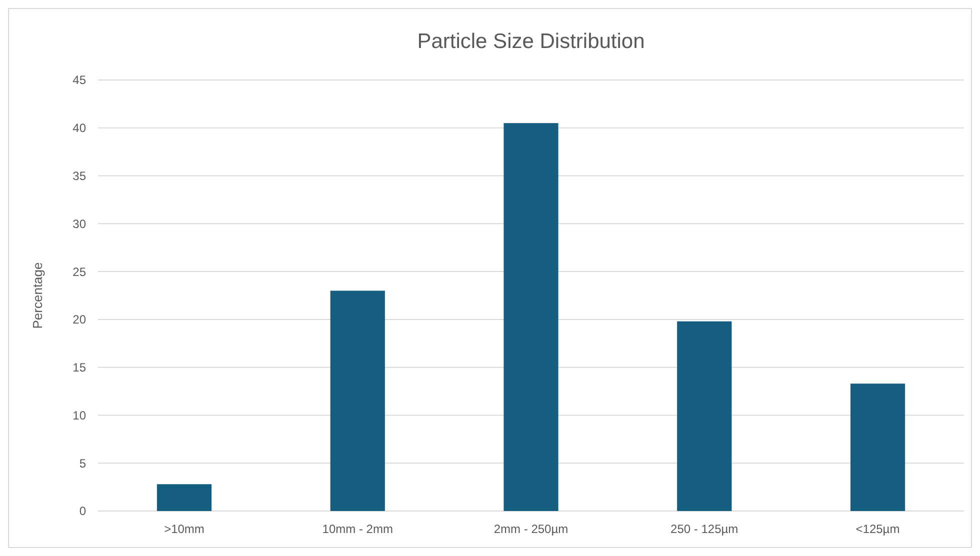 Image resolution: width=980 pixels, height=556 pixels. Describe the element at coordinates (79, 271) in the screenshot. I see `y-tick-label: 25` at that location.